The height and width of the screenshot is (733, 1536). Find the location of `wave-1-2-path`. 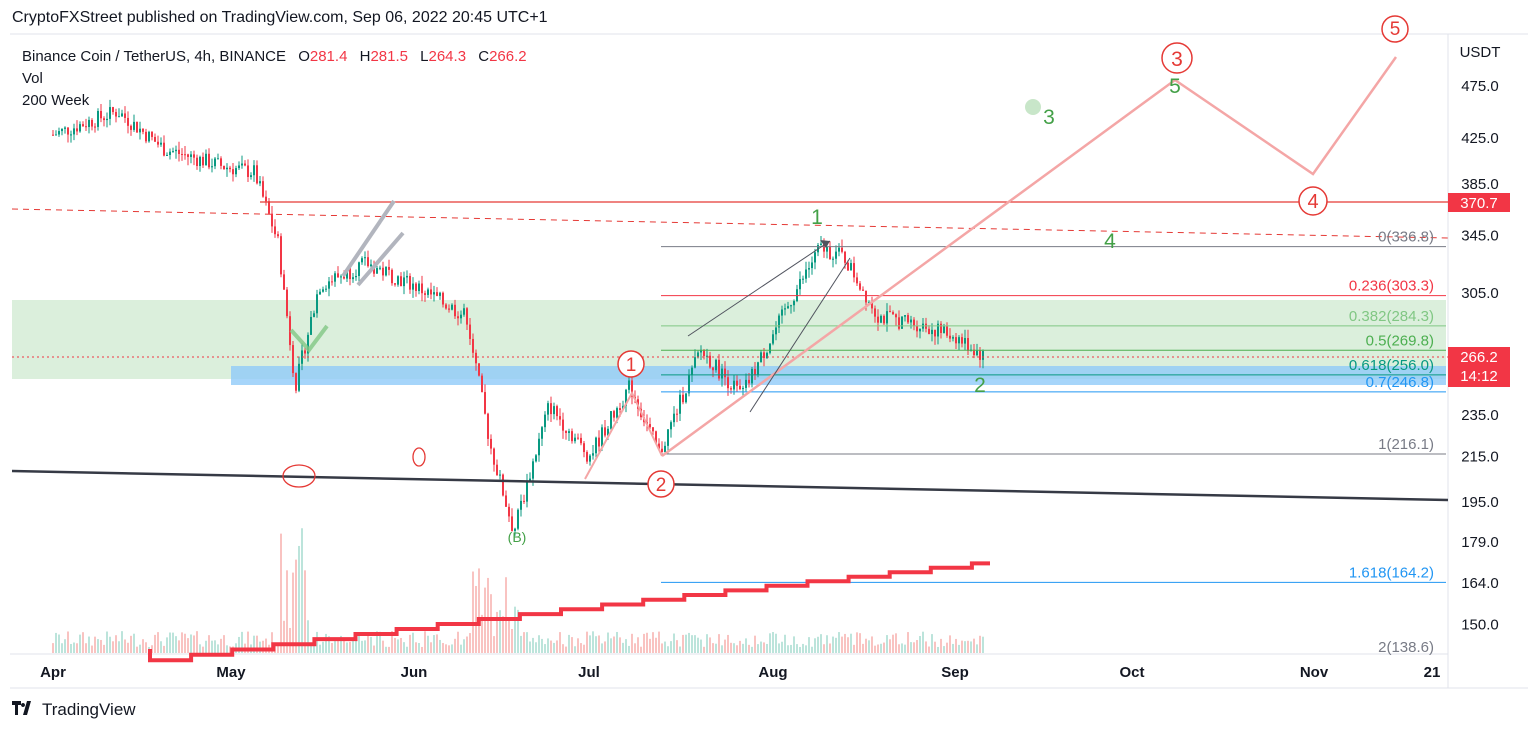

wave-1-2-path is located at coordinates (623, 435).